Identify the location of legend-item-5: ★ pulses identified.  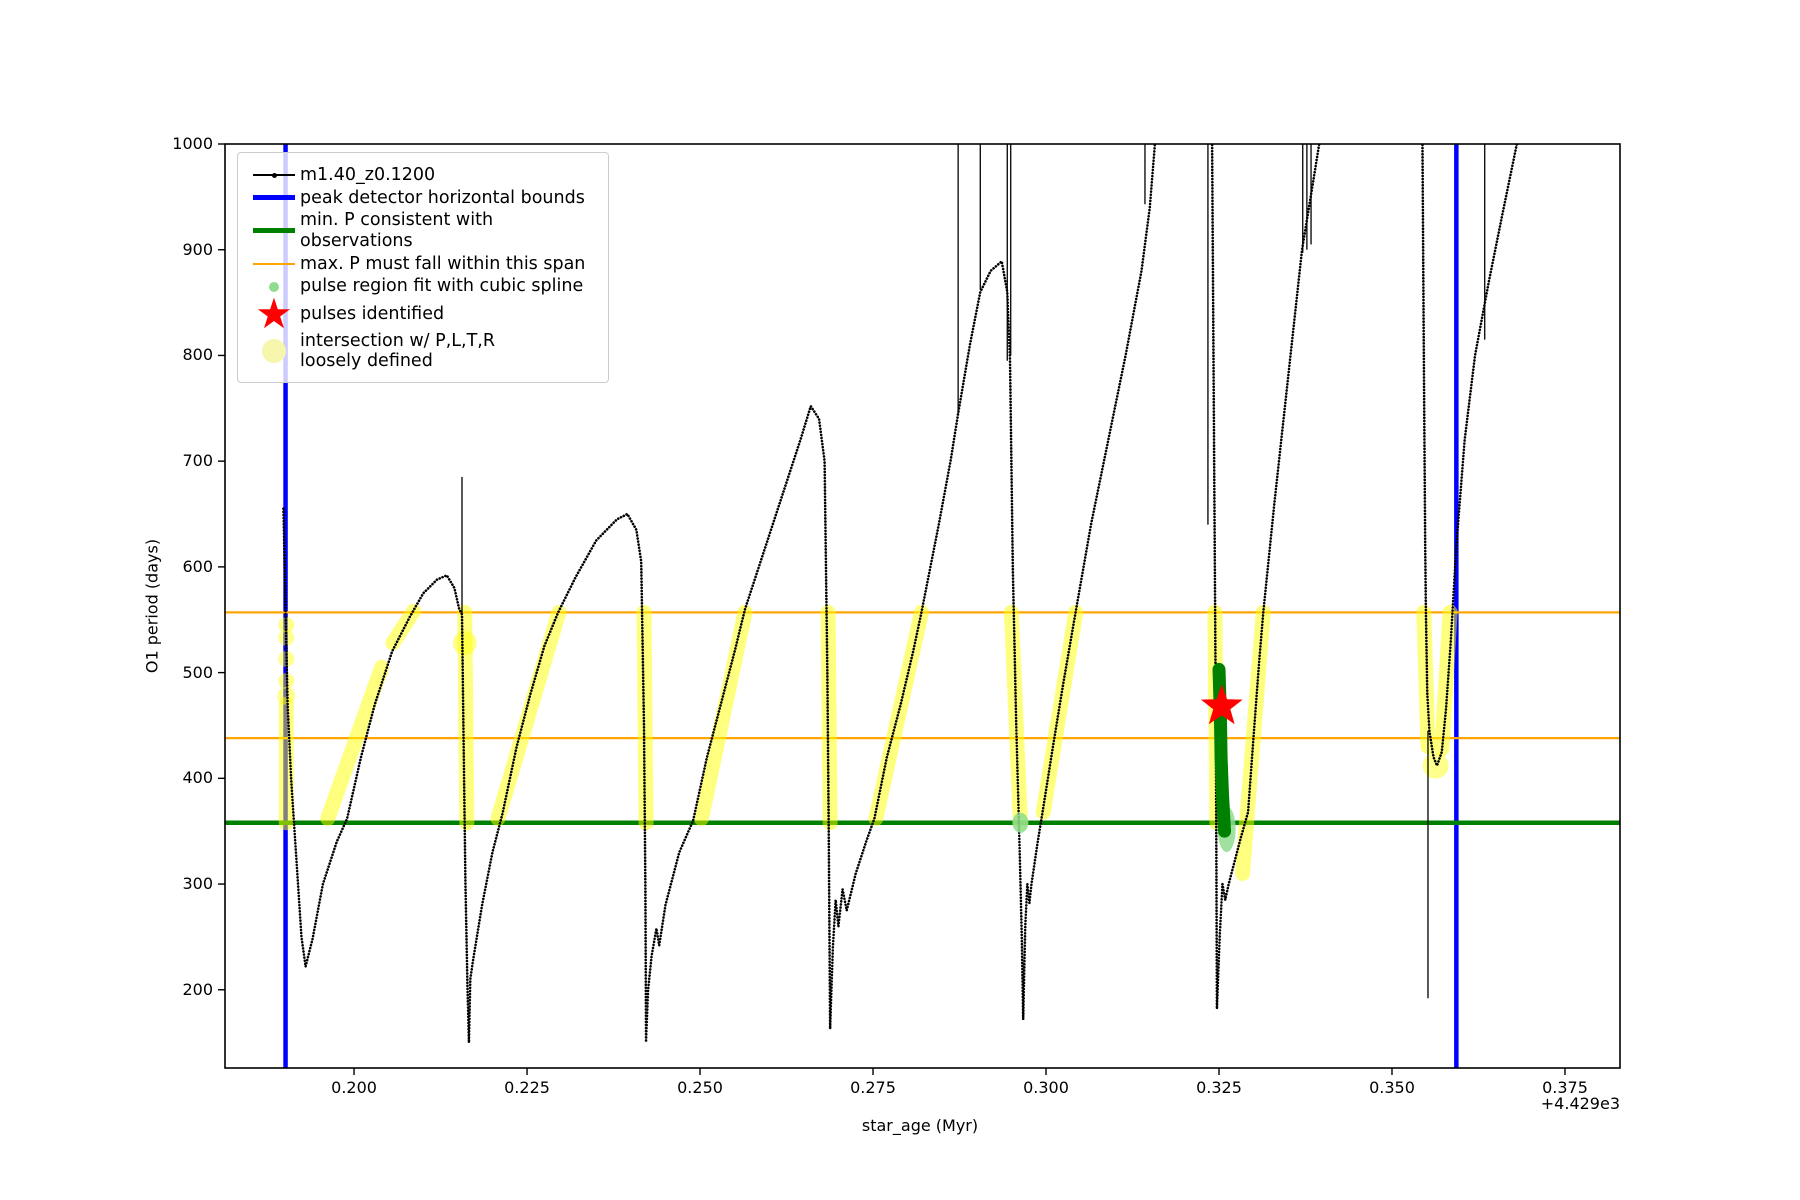
(422, 313).